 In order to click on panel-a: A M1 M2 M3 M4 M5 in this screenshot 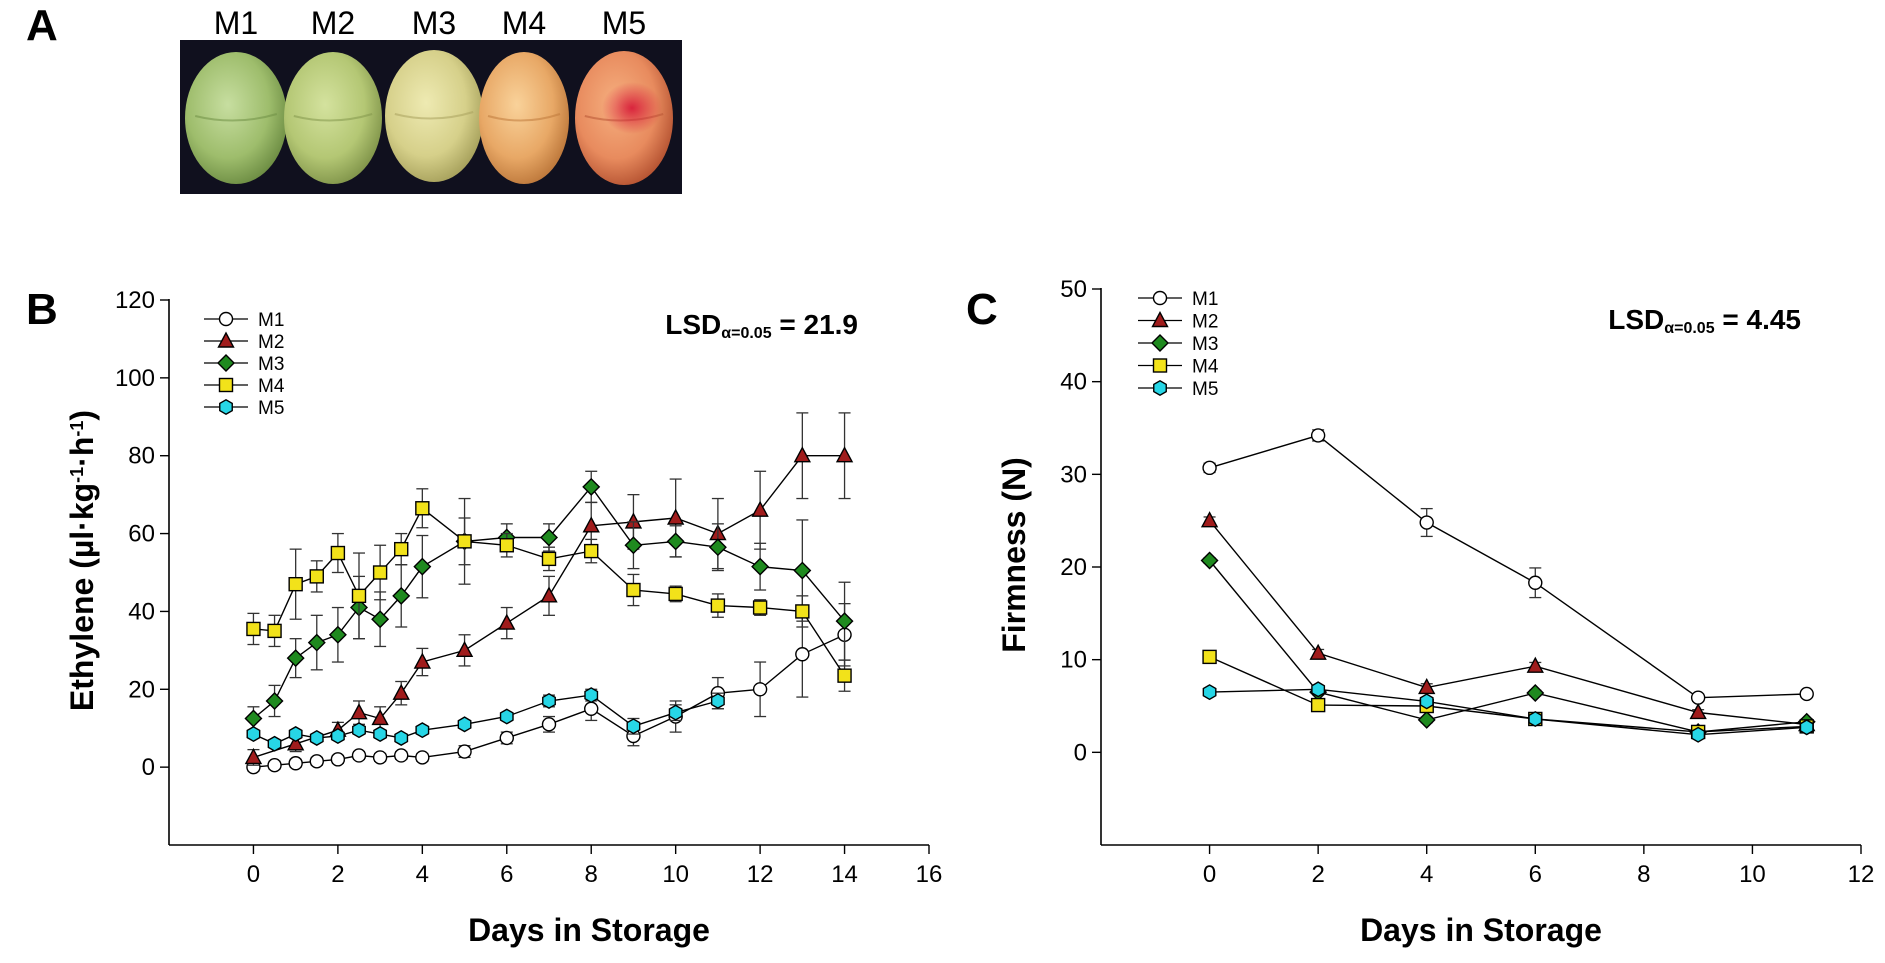, I will do `click(354, 97)`.